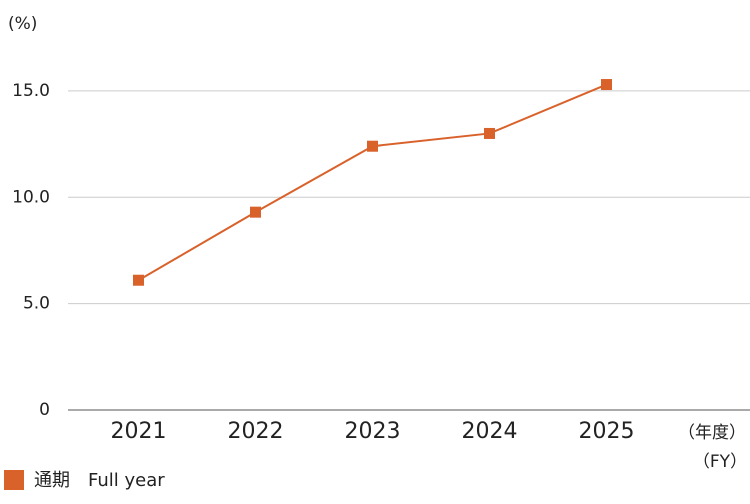  I want to click on legend-swatch, so click(14, 480).